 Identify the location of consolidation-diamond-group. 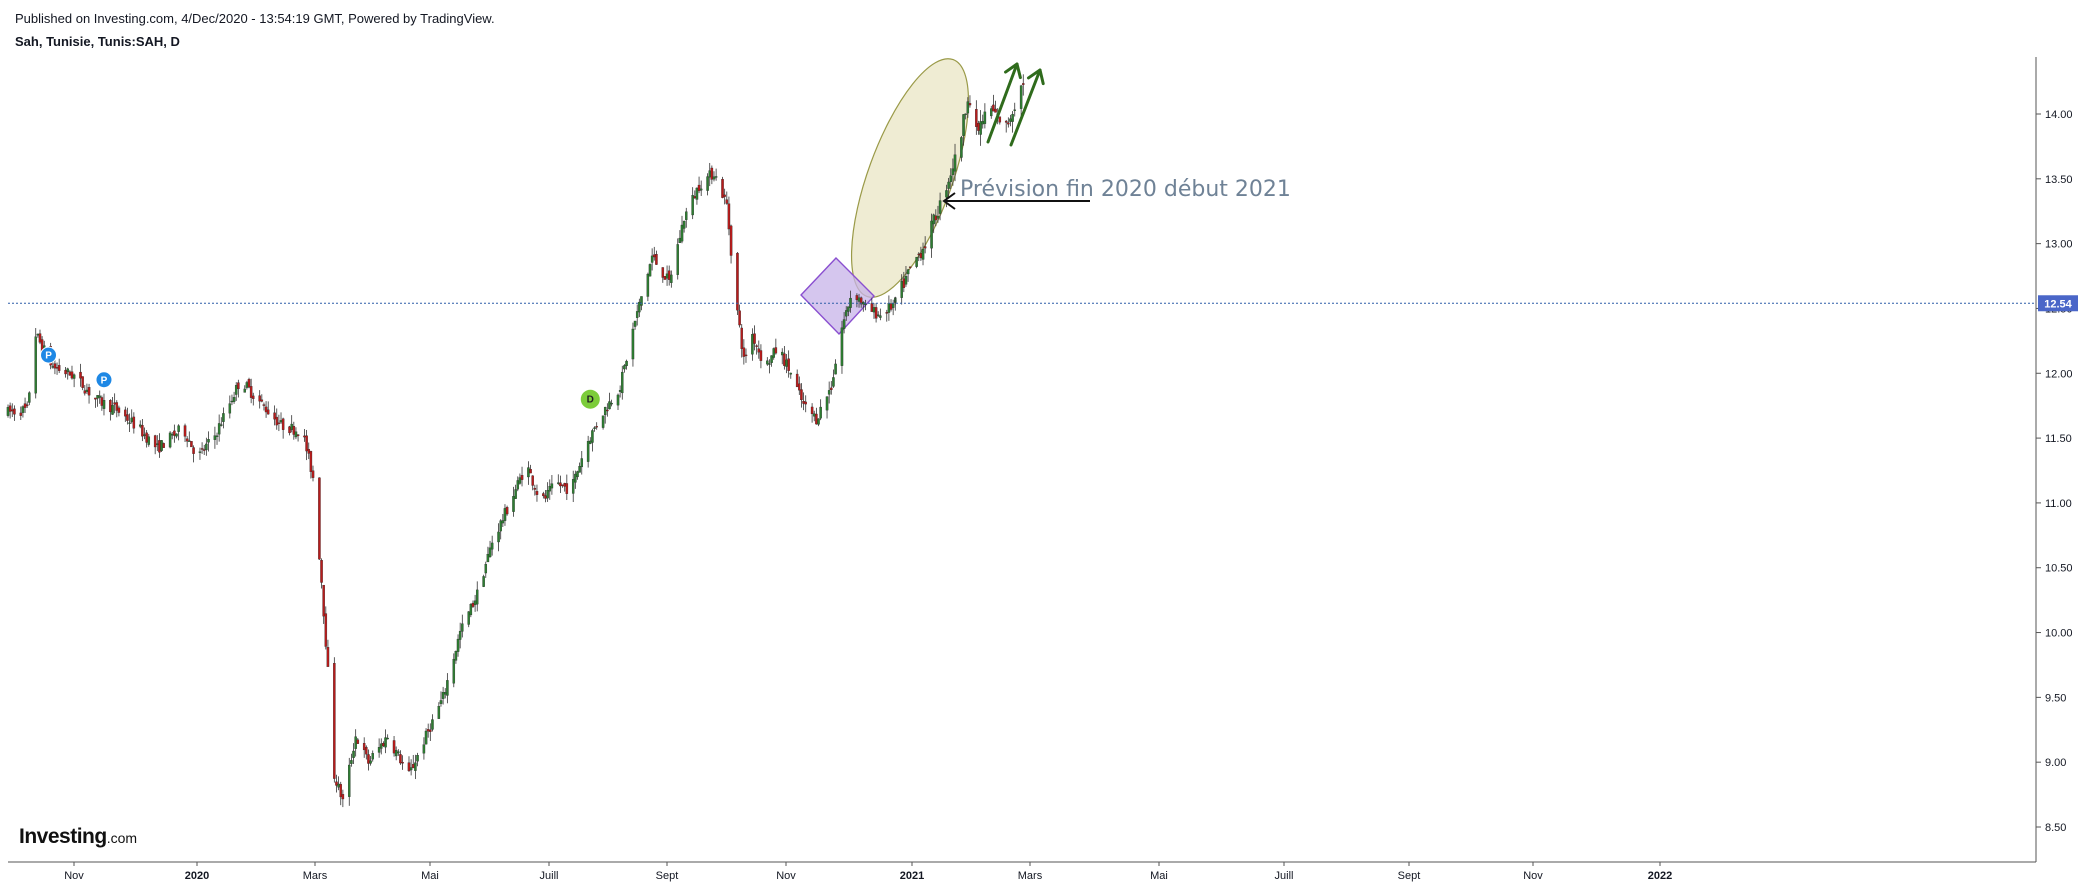
(837, 296).